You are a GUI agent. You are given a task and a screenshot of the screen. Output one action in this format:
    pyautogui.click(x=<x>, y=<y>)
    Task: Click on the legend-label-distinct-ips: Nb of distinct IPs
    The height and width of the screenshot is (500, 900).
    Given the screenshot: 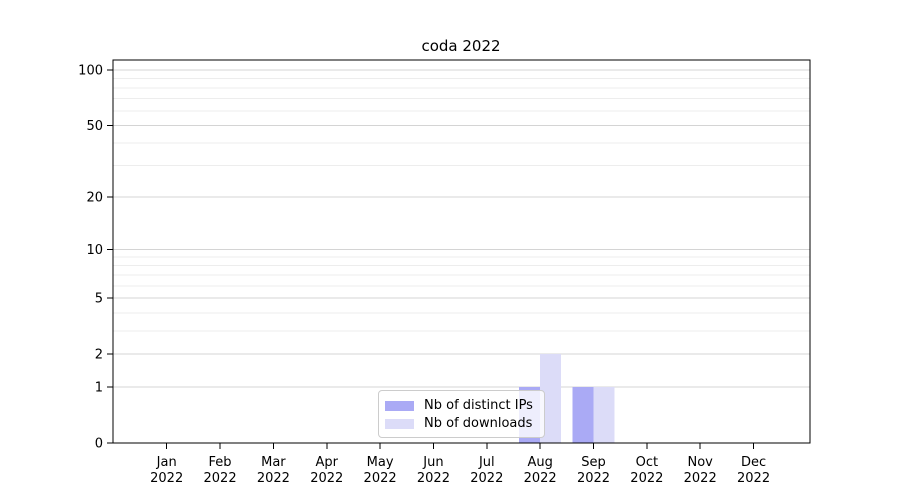 What is the action you would take?
    pyautogui.click(x=478, y=405)
    